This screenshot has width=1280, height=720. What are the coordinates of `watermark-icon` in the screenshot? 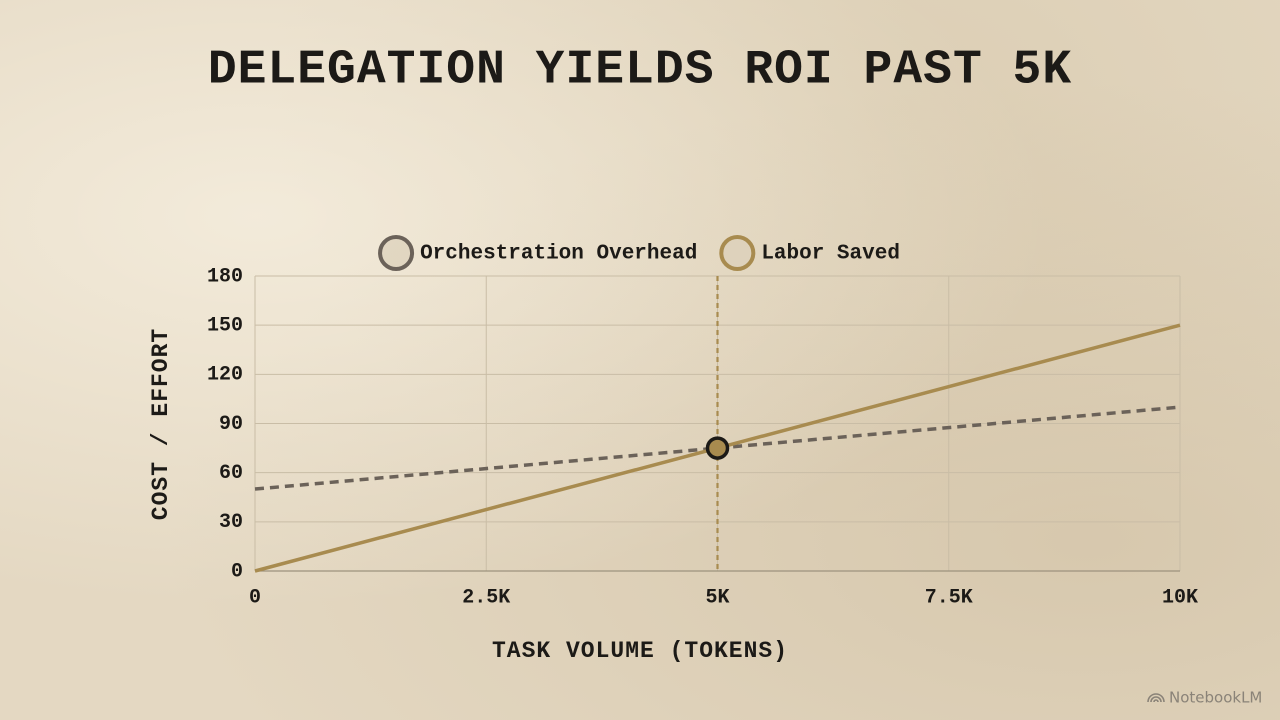 It's located at (1156, 698).